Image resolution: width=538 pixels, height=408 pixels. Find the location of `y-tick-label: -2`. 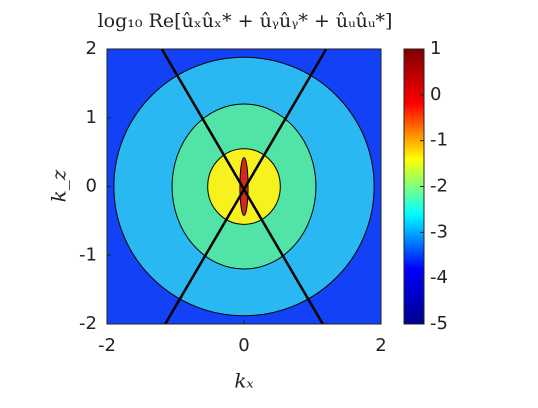

y-tick-label: -2 is located at coordinates (88, 323).